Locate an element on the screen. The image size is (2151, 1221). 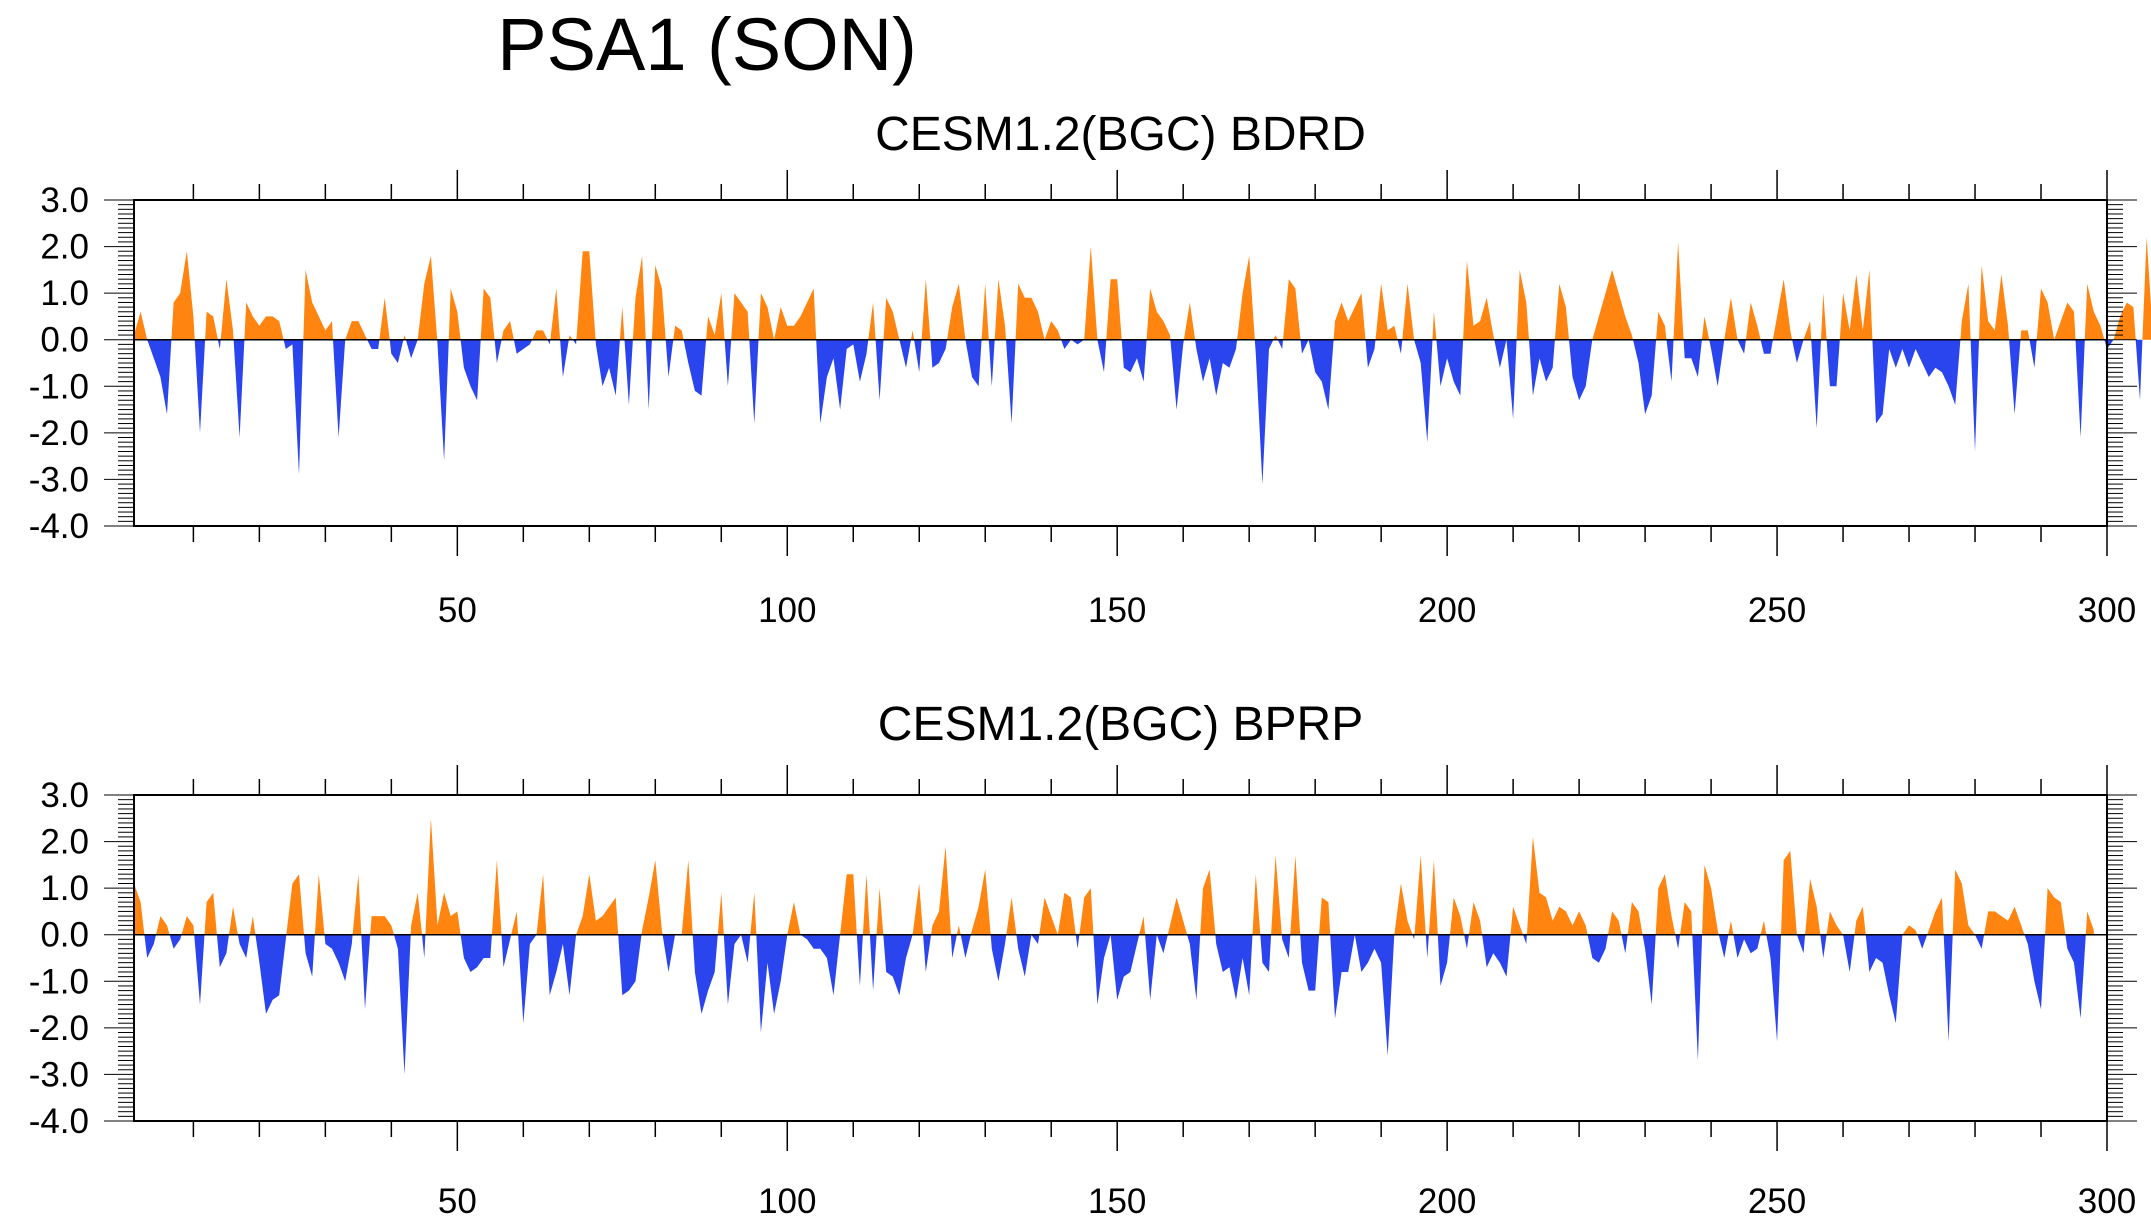
panel-title-bdrd: CESM1.2(BGC) BDRD is located at coordinates (1120, 134).